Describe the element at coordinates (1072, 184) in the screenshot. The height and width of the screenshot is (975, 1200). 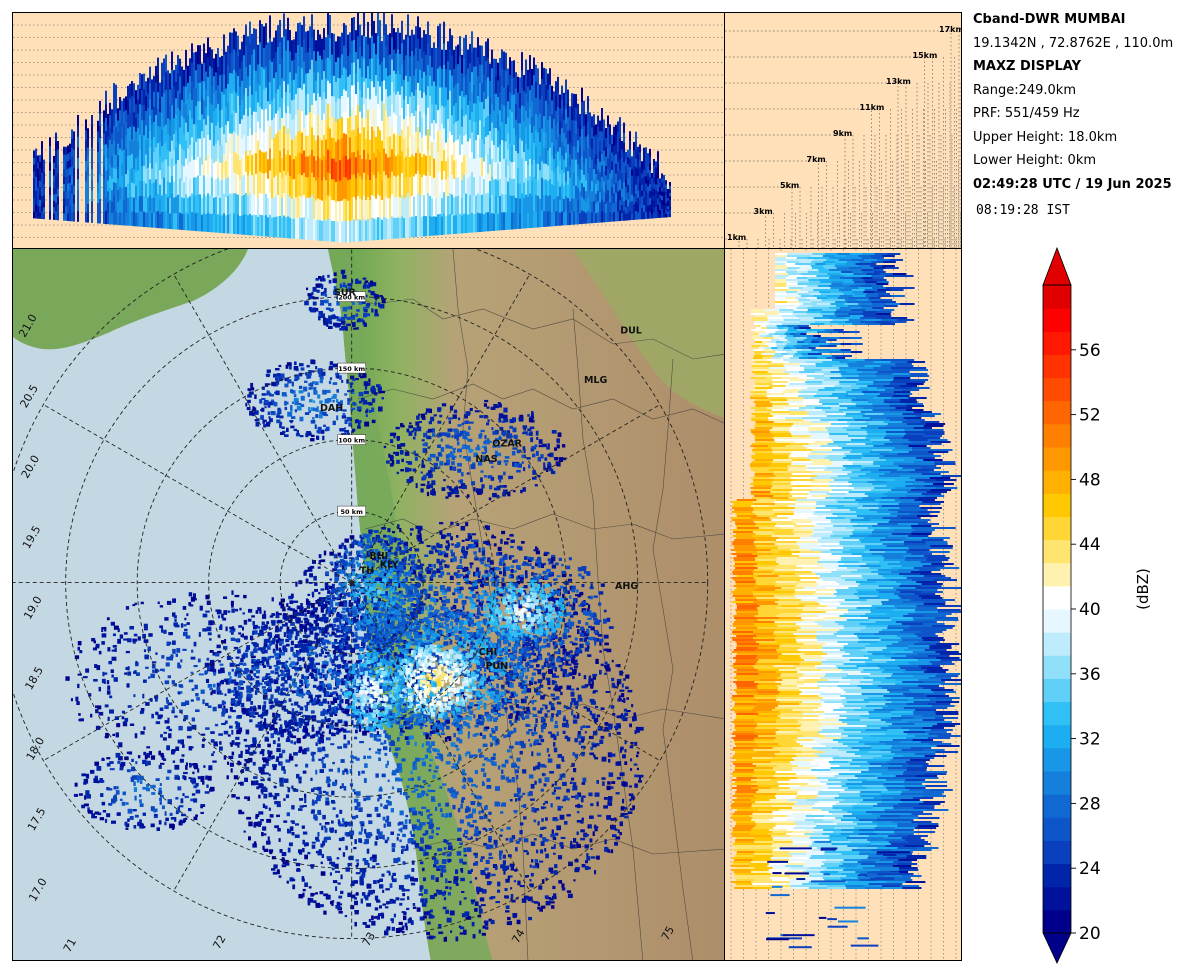
I see `utc-timestamp: 02:49:28 UTC / 19 Jun 2025` at that location.